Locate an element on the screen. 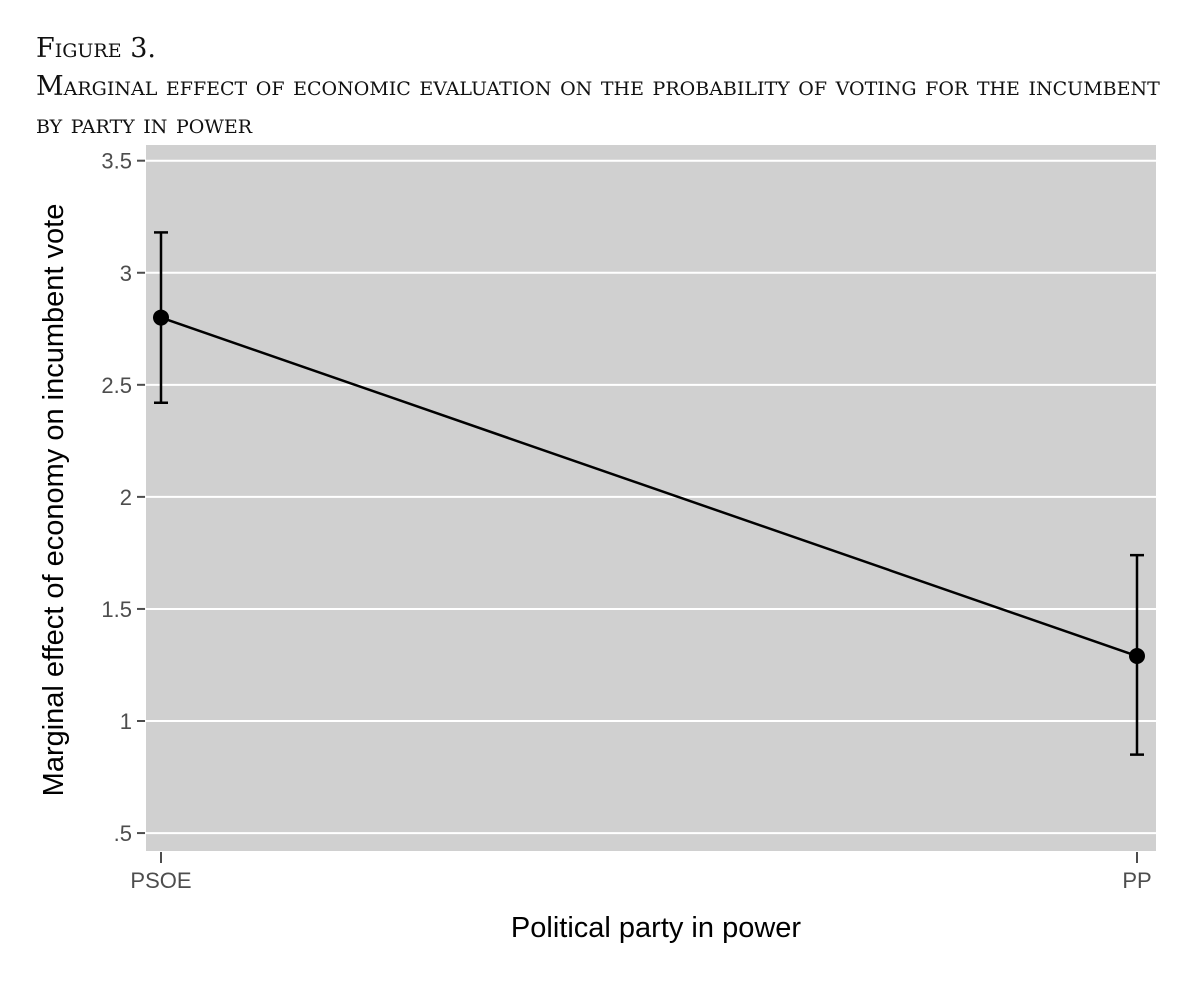  y-tick-label: 2 is located at coordinates (126, 497).